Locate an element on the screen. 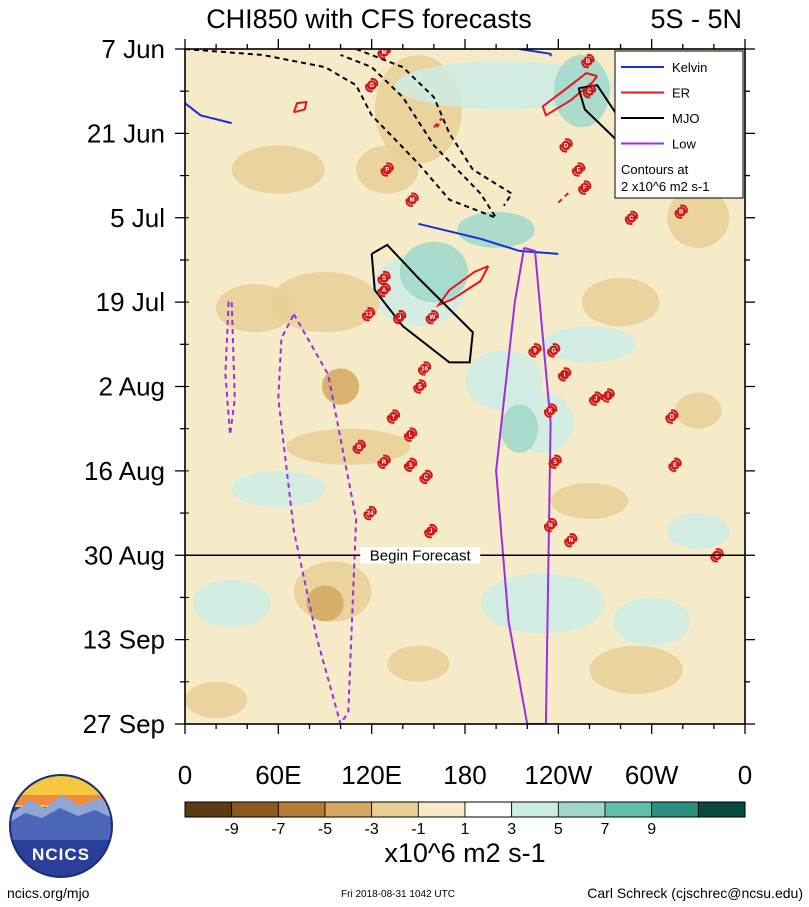 This screenshot has width=809, height=907. colorbar-tick-label: -9 is located at coordinates (232, 829).